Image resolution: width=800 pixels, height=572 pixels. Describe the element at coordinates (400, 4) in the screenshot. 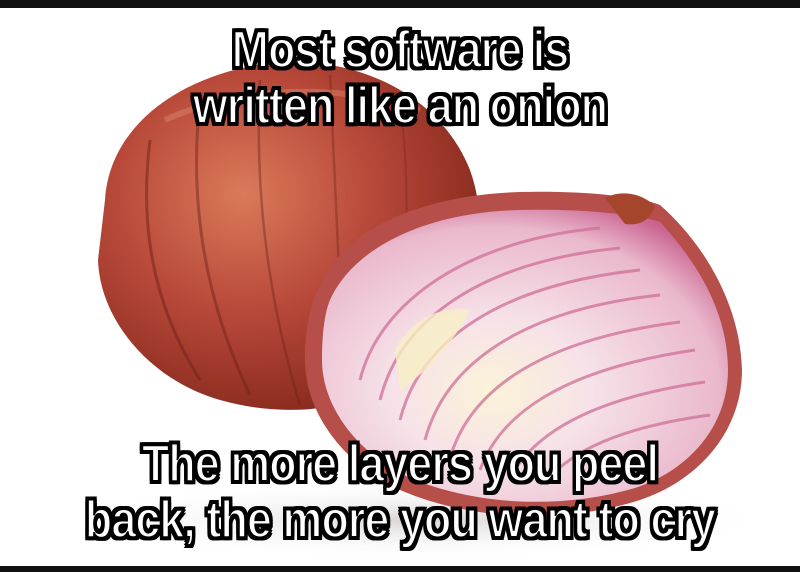

I see `top-border` at that location.